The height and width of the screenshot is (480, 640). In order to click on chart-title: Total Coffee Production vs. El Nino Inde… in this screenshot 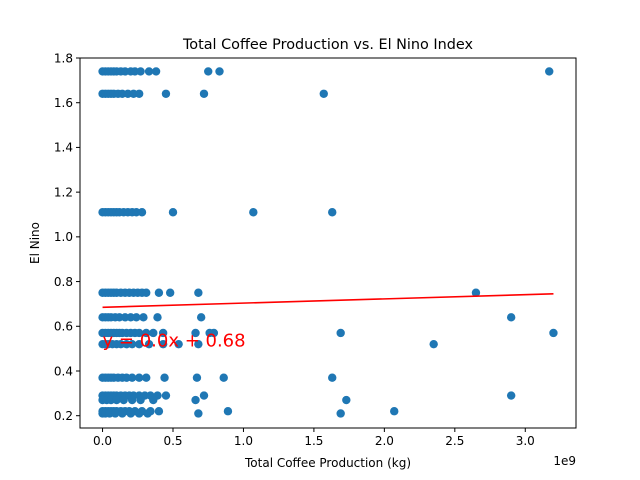, I will do `click(328, 45)`.